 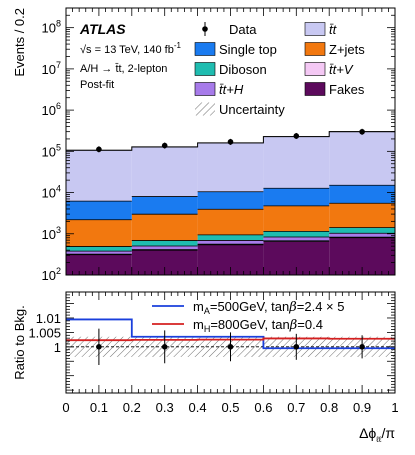 What do you see at coordinates (97, 85) in the screenshot?
I see `postfit-label: Post-fit` at bounding box center [97, 85].